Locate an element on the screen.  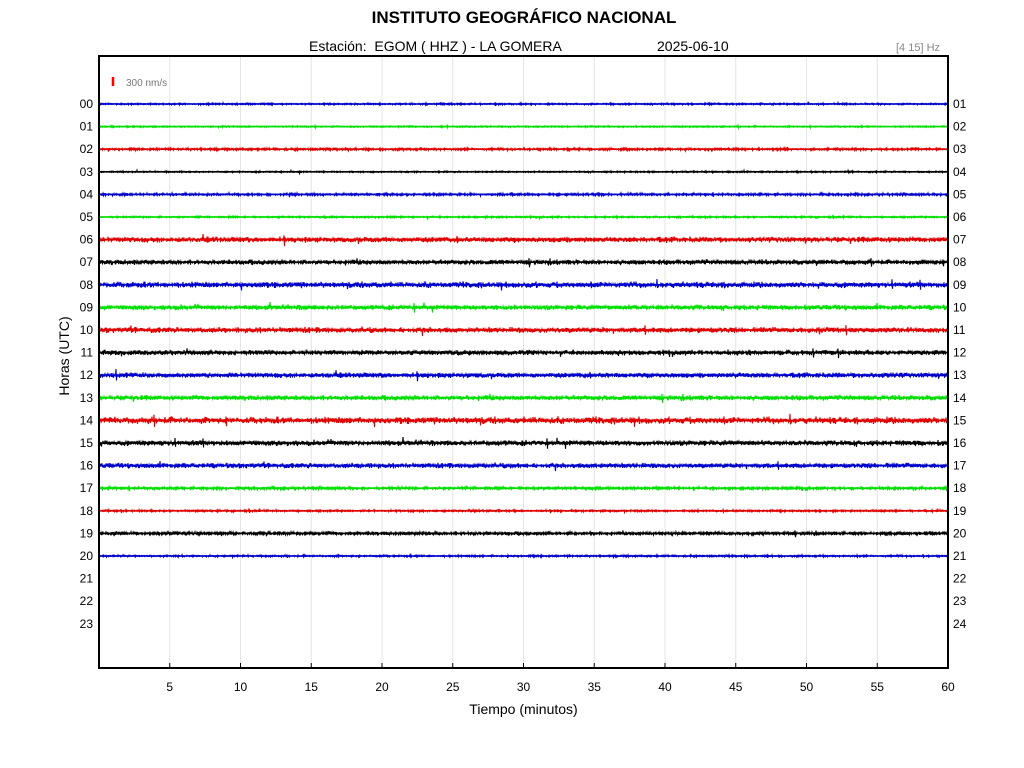
x-tick-label: 10 is located at coordinates (241, 687).